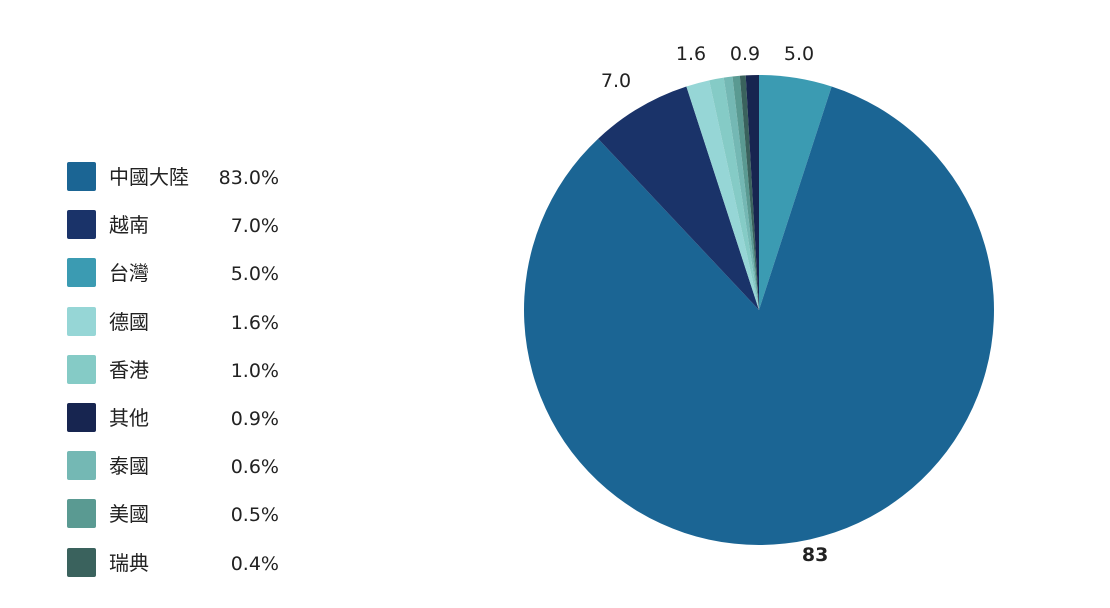 This screenshot has width=1110, height=608. I want to click on legend-percent: 0.5%, so click(254, 515).